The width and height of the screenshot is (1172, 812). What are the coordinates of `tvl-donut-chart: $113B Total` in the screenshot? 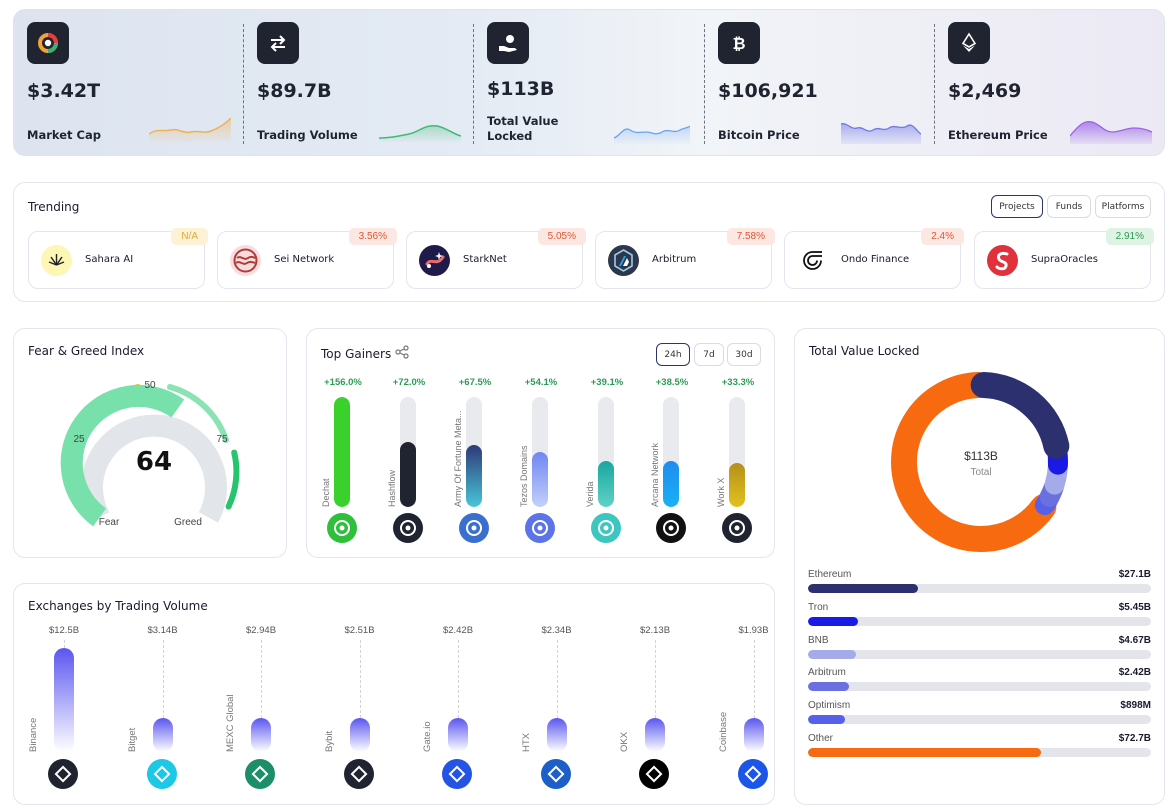 It's located at (980, 462).